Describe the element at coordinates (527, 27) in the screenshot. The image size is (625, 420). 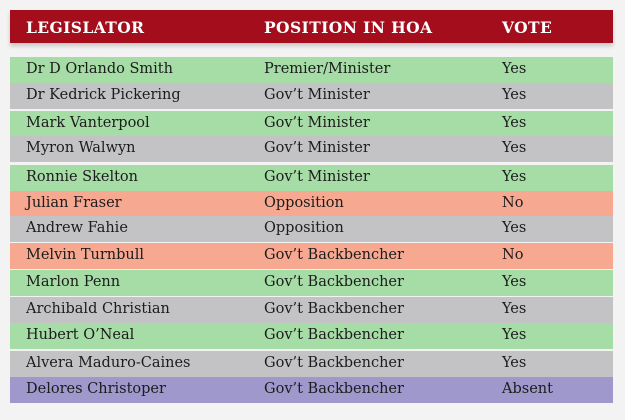
I see `header-vote: VOTE` at that location.